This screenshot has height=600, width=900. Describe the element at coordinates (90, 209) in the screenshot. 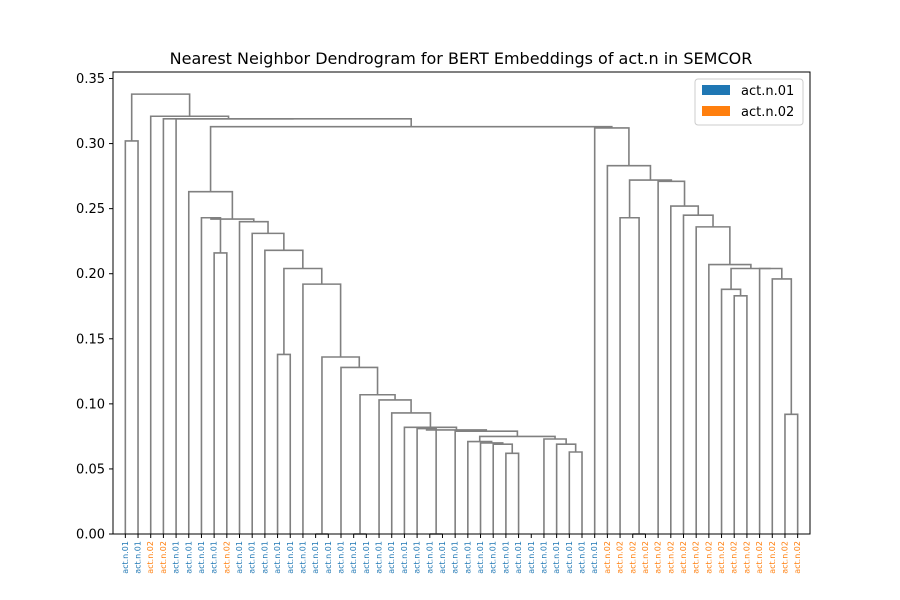

I see `y-tick-label: 0.25` at that location.